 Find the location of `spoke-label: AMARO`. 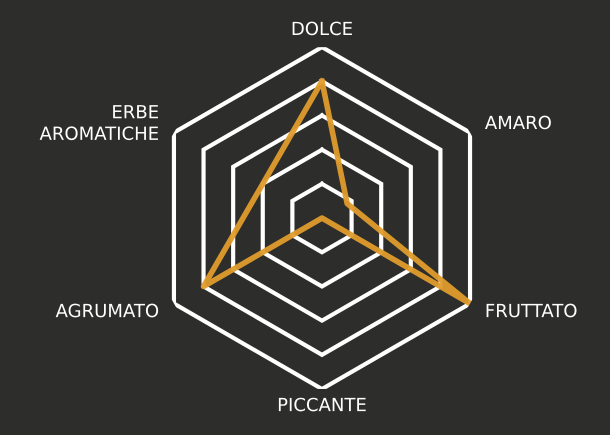

spoke-label: AMARO is located at coordinates (517, 123).